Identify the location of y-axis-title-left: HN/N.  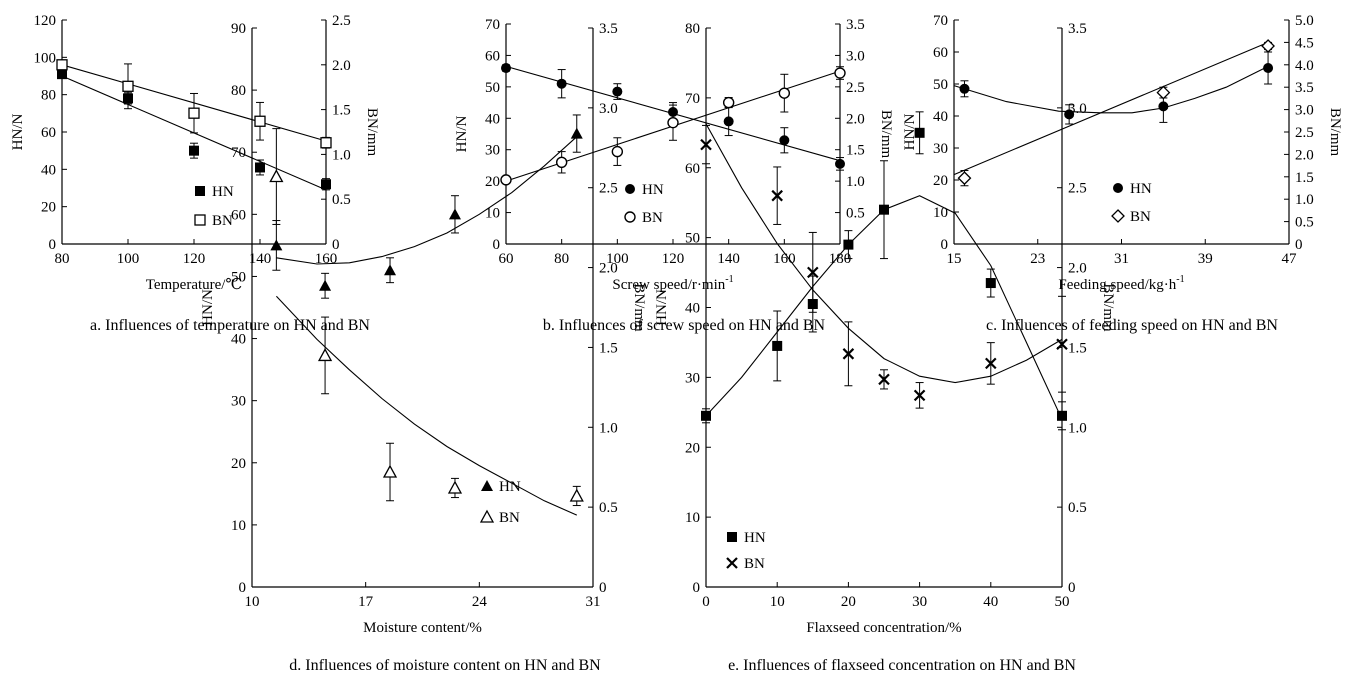
(18, 132).